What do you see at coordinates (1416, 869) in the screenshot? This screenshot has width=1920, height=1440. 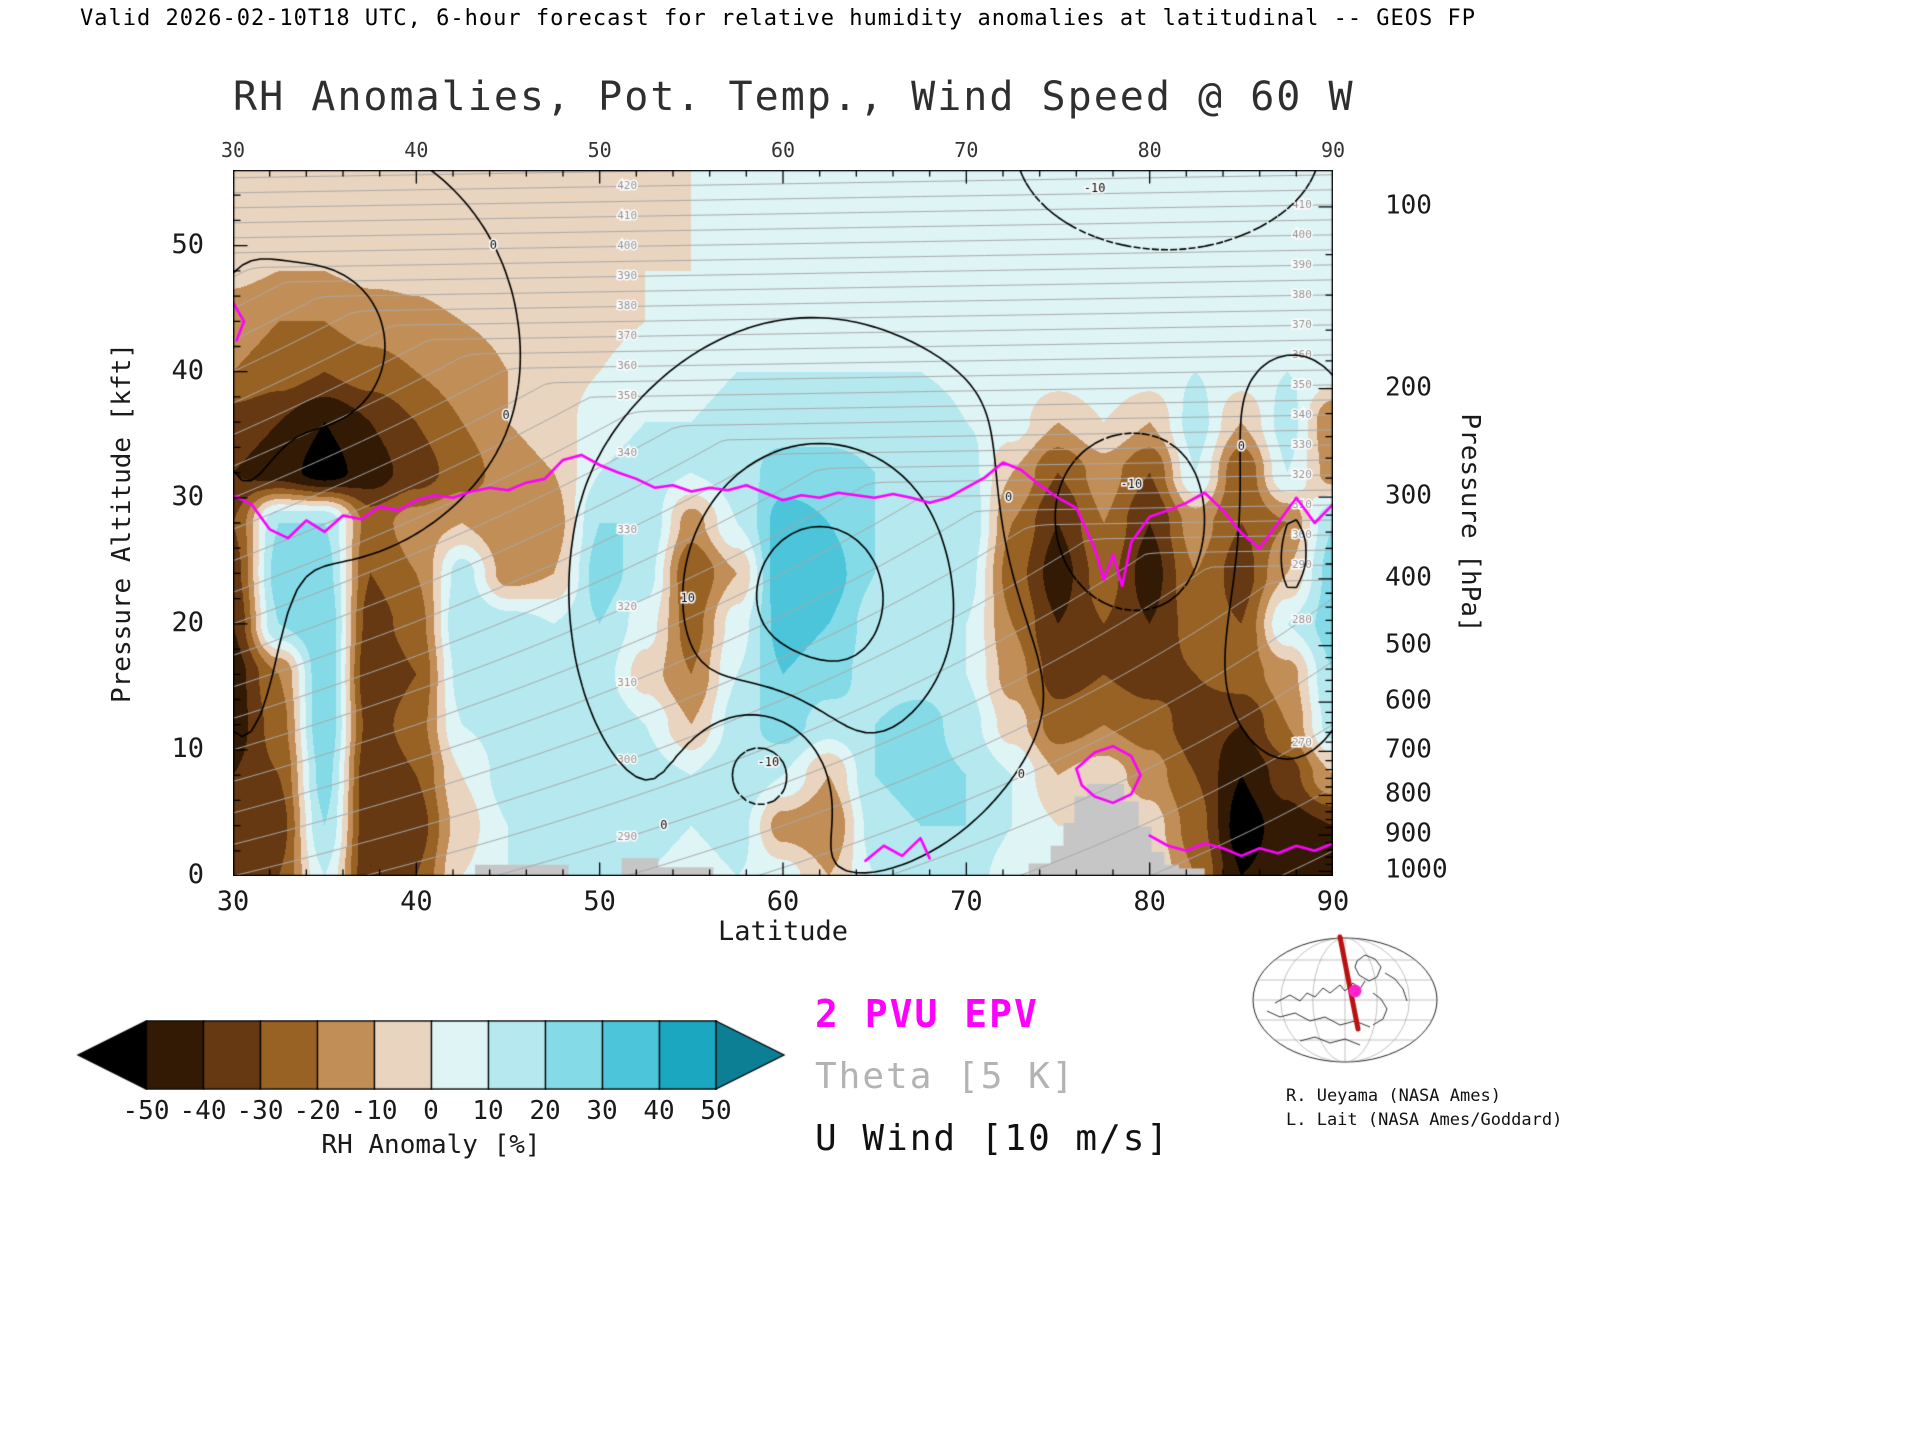 I see `tick-label: 1000` at bounding box center [1416, 869].